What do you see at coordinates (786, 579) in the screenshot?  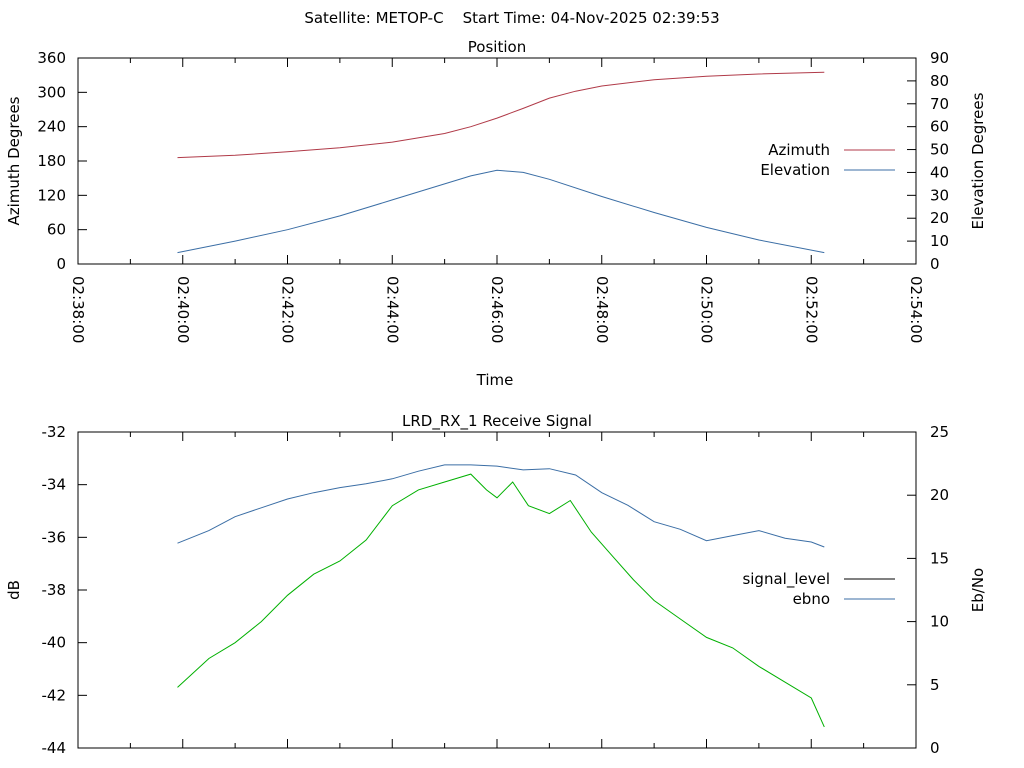 I see `legend-label: signal_level` at bounding box center [786, 579].